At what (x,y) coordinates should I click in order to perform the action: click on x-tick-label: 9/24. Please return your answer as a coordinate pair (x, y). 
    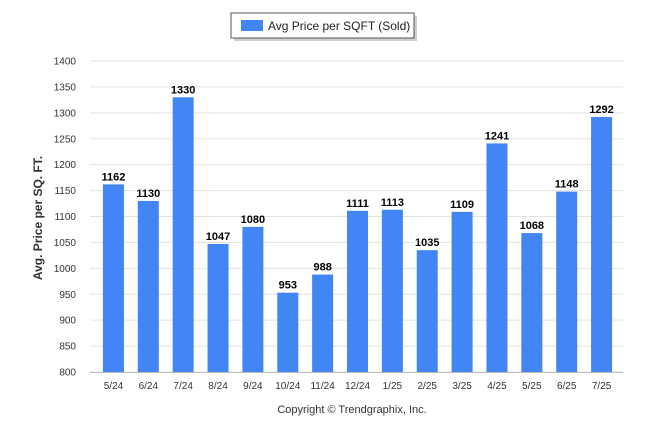
    Looking at the image, I should click on (253, 386).